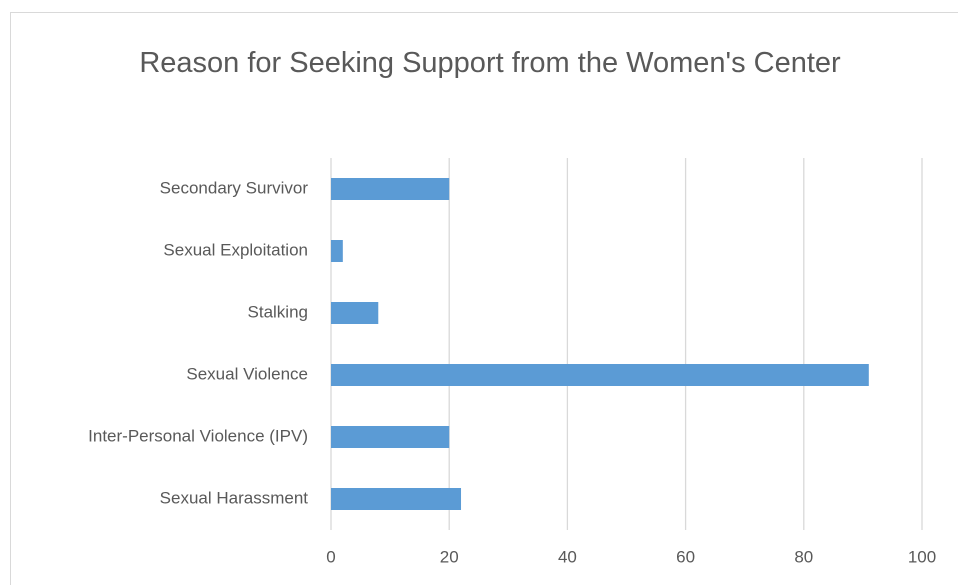  Describe the element at coordinates (803, 556) in the screenshot. I see `x-tick-label: 80` at that location.